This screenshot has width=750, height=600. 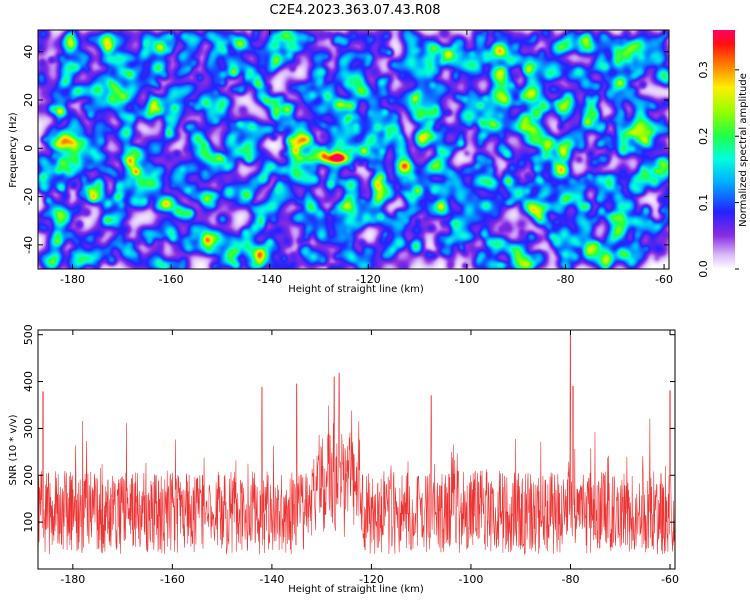 I want to click on y-tick-label: 500, so click(x=28, y=334).